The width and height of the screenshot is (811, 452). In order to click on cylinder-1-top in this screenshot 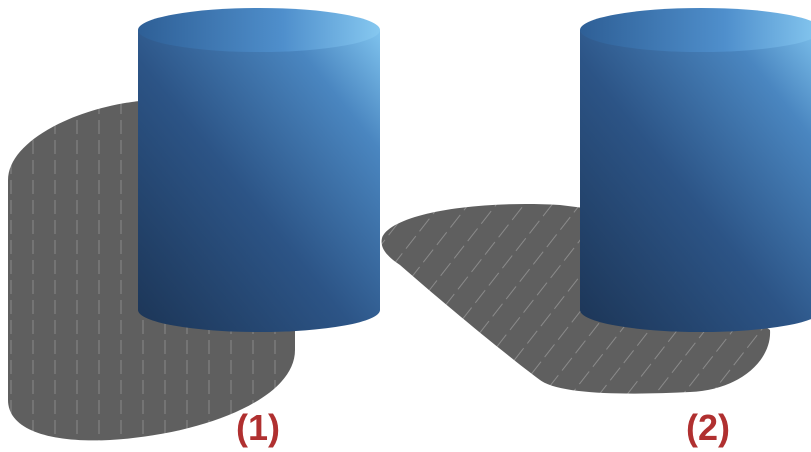, I will do `click(259, 30)`.